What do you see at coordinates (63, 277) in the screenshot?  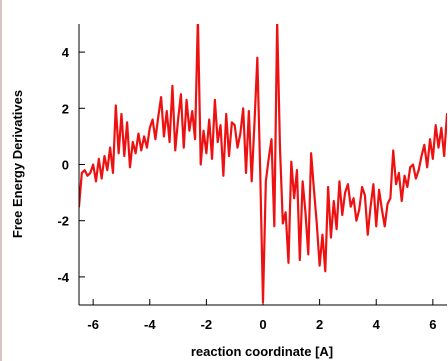 I see `y-tick-label: -4` at bounding box center [63, 277].